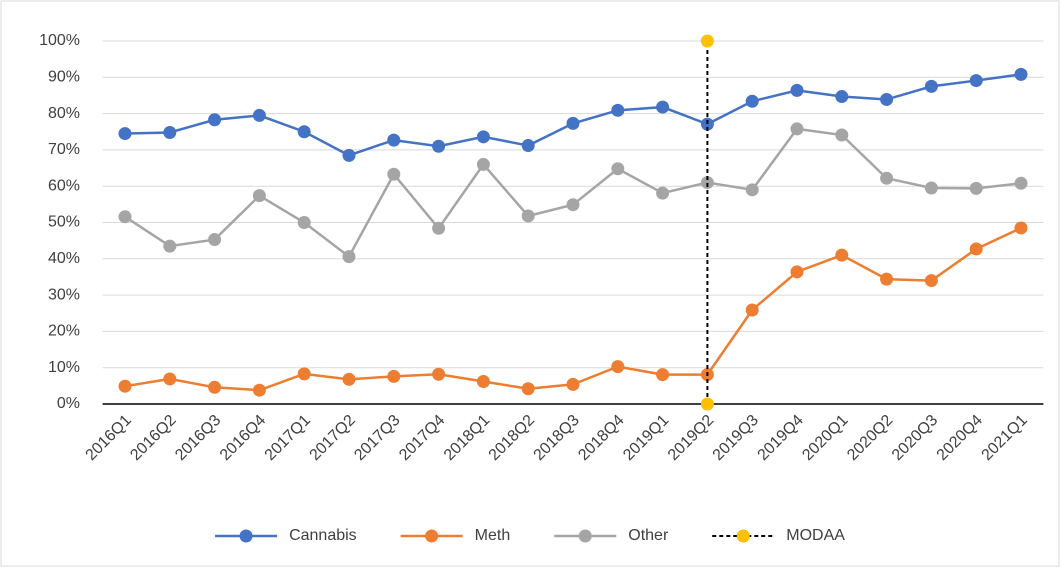 Image resolution: width=1061 pixels, height=568 pixels. What do you see at coordinates (64, 258) in the screenshot?
I see `y-tick-label: 40%` at bounding box center [64, 258].